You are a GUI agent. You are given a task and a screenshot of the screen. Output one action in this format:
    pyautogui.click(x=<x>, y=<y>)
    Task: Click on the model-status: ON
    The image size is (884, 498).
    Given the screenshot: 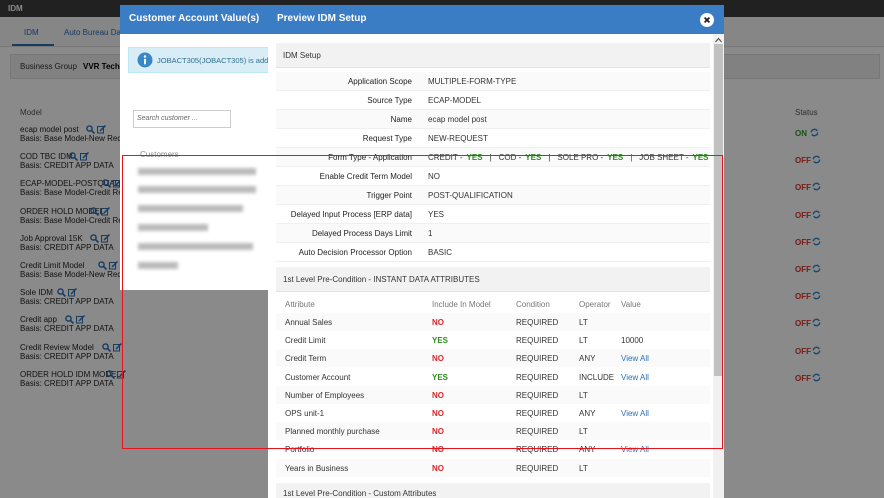 What is the action you would take?
    pyautogui.click(x=801, y=133)
    